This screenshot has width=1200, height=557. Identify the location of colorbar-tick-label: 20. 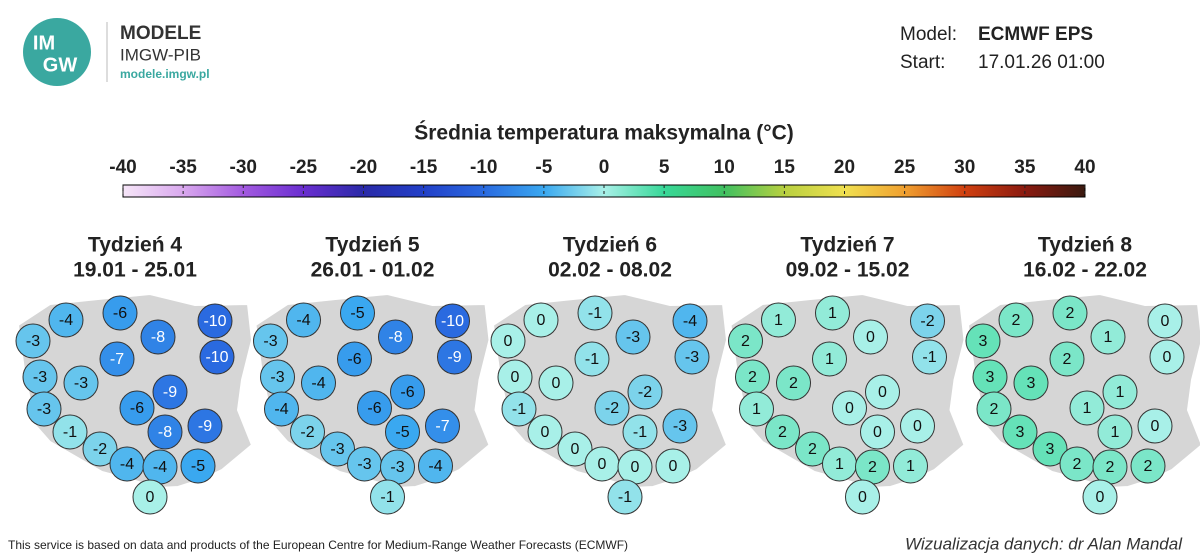
(844, 167).